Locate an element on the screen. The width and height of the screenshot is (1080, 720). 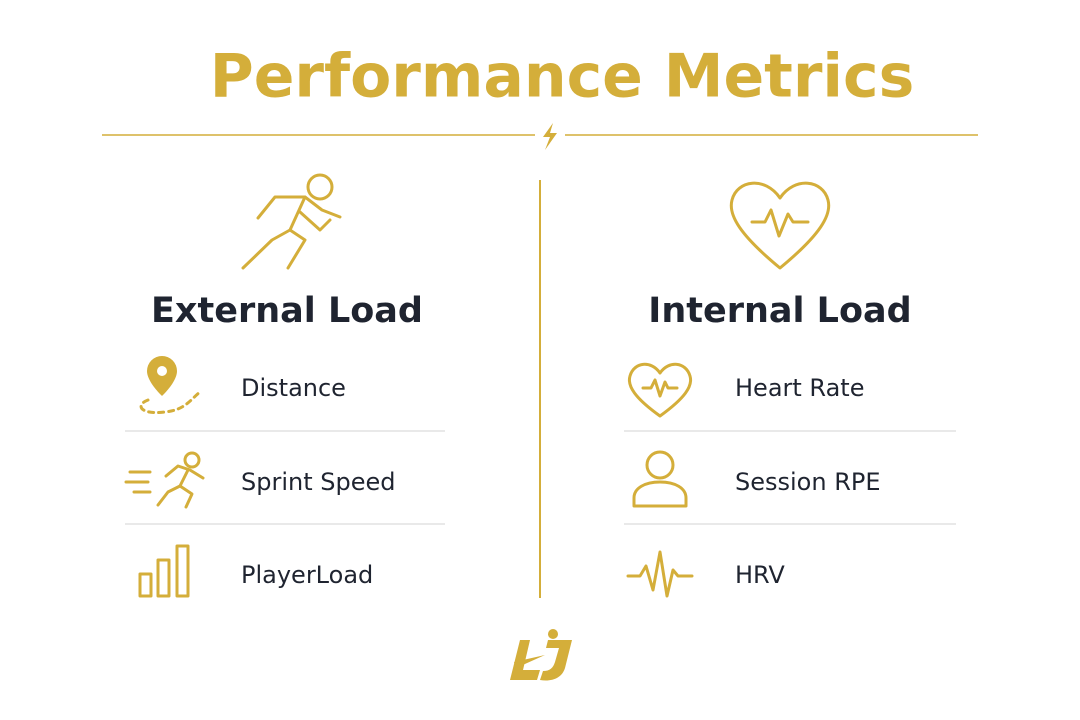
metric-label: Distance is located at coordinates (293, 388).